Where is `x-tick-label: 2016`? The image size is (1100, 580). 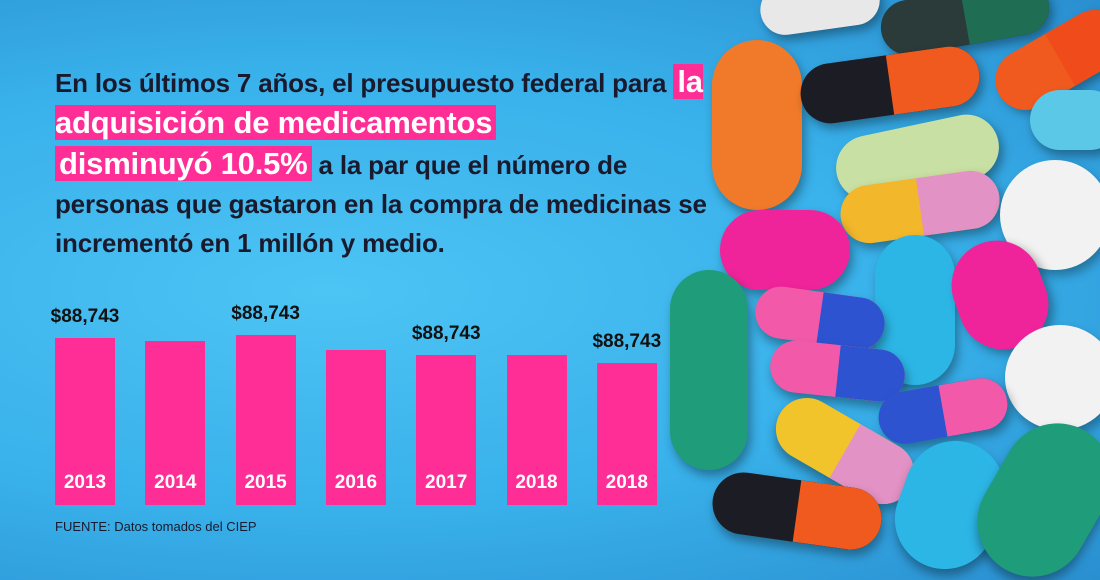 x-tick-label: 2016 is located at coordinates (356, 482).